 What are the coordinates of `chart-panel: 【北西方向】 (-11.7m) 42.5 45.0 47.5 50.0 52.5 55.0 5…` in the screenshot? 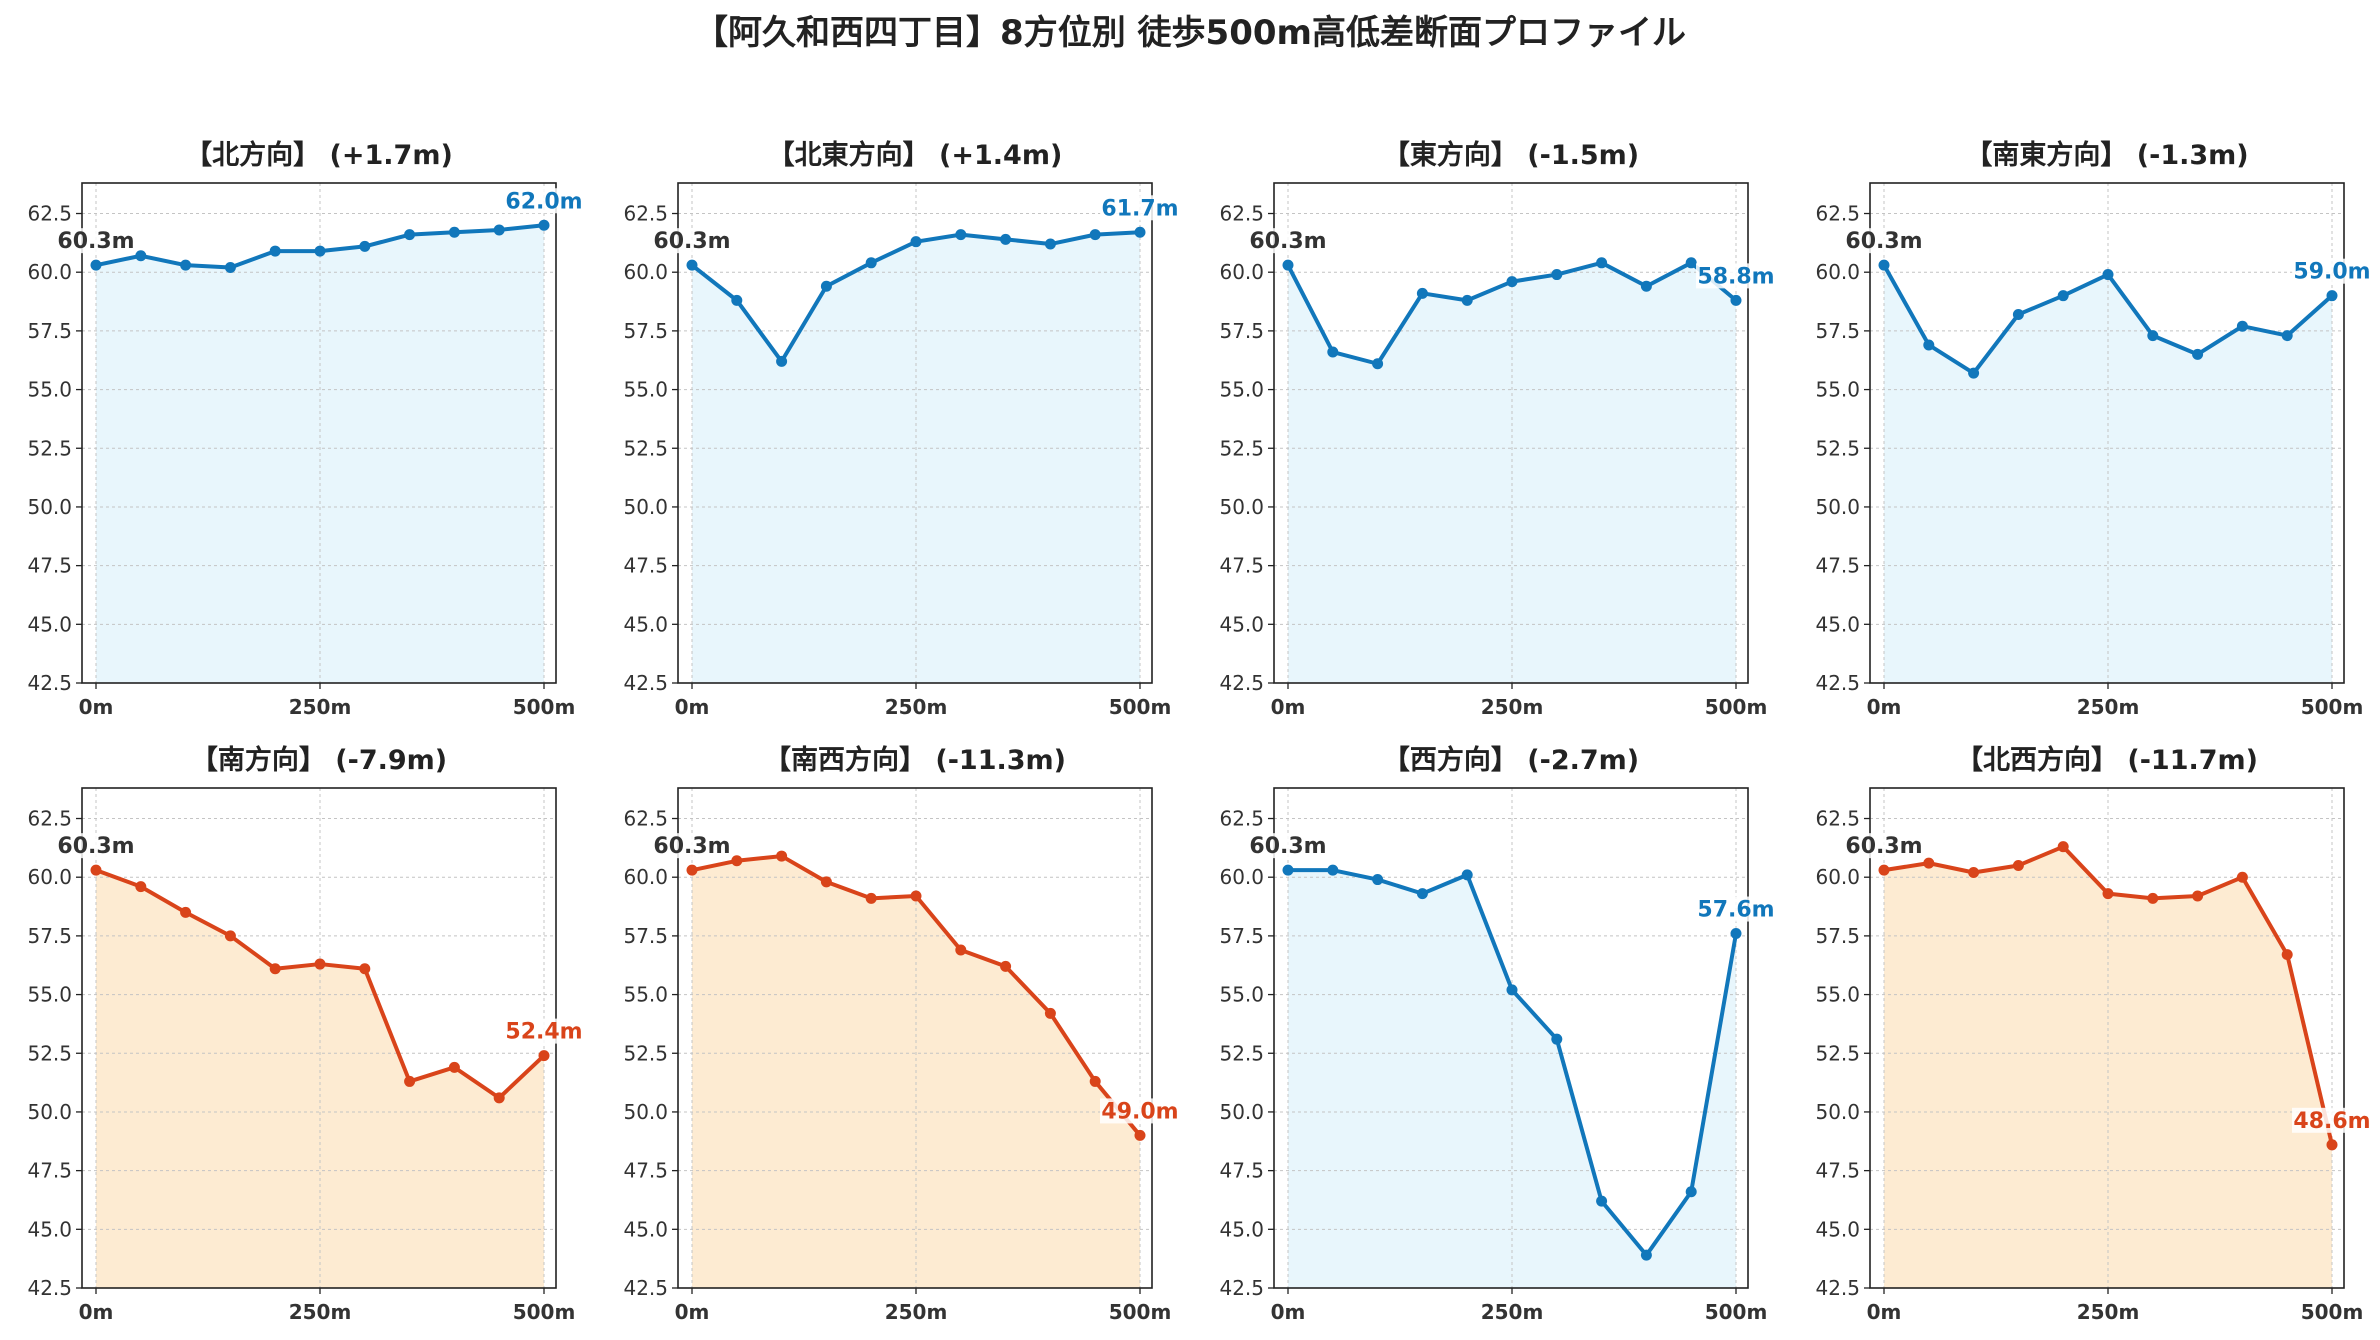 It's located at (2093, 1034).